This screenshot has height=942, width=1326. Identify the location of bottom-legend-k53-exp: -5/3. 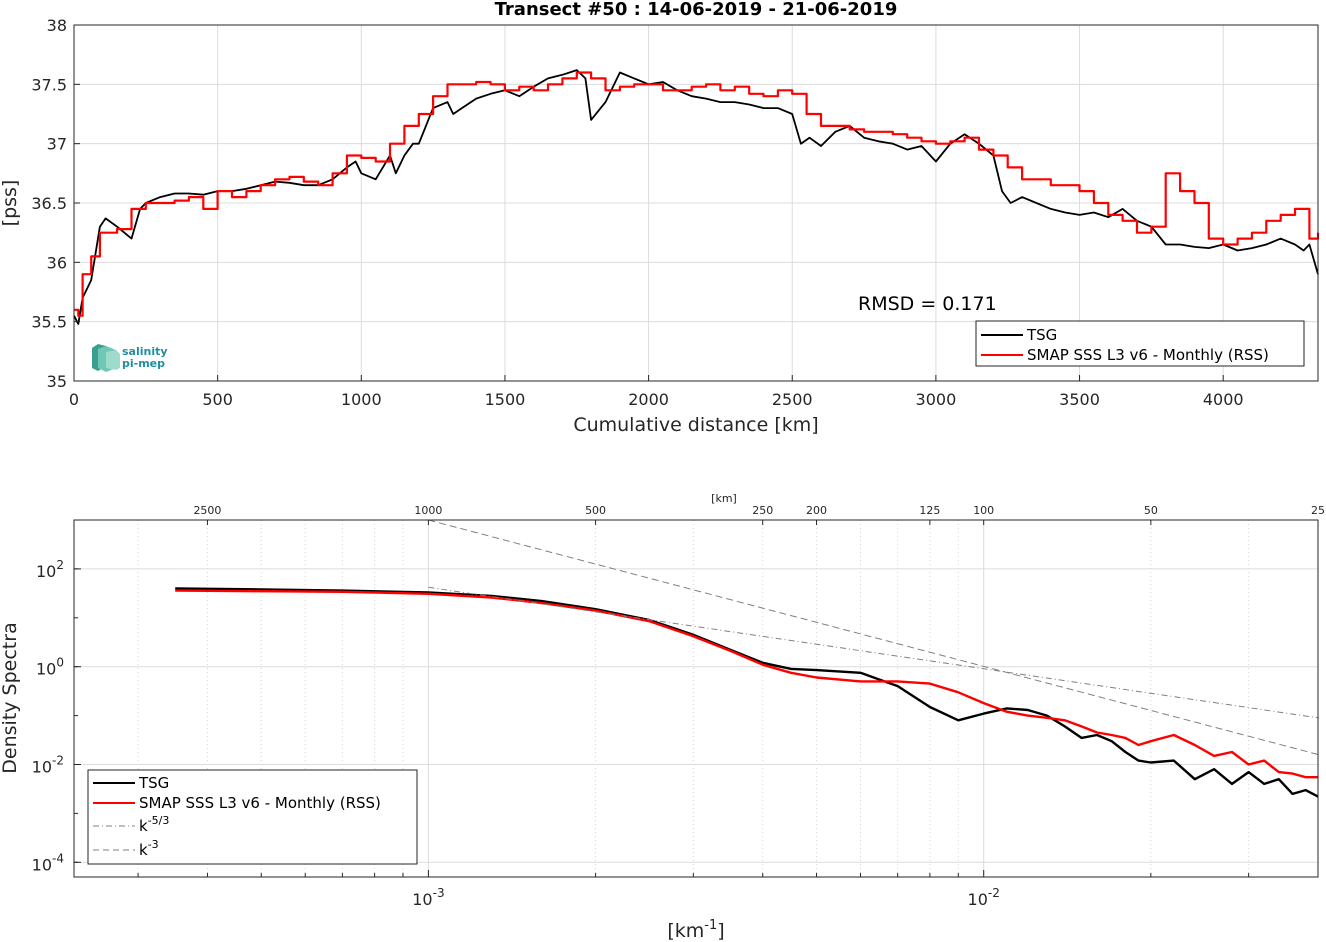
(159, 820).